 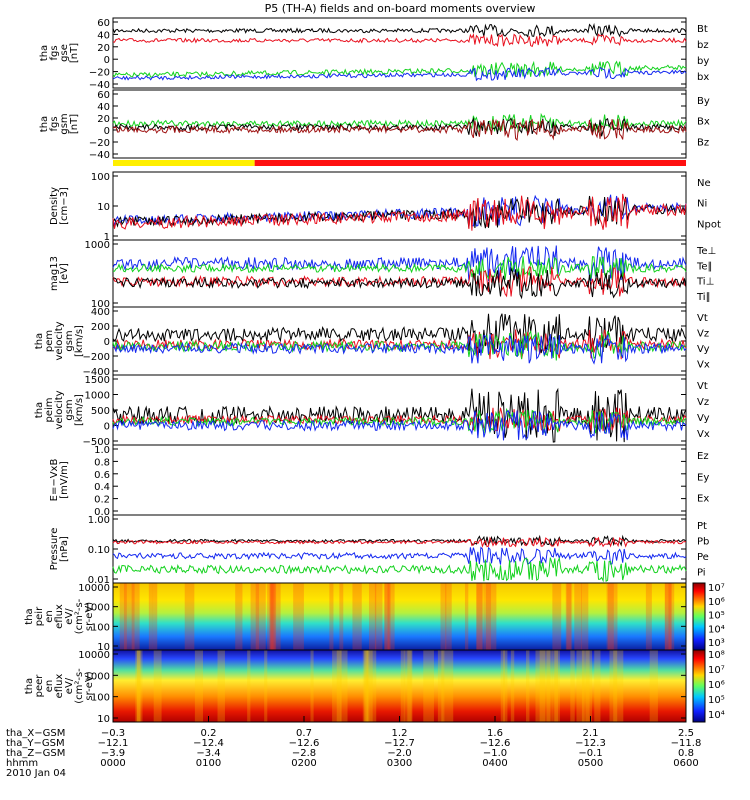 What do you see at coordinates (96, 372) in the screenshot?
I see `ytick-label: −400` at bounding box center [96, 372].